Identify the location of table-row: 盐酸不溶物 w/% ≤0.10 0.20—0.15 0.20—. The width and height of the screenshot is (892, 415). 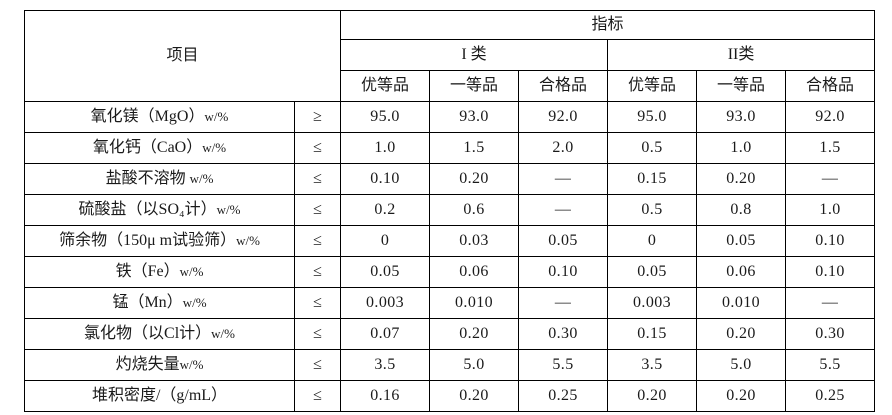
(450, 179).